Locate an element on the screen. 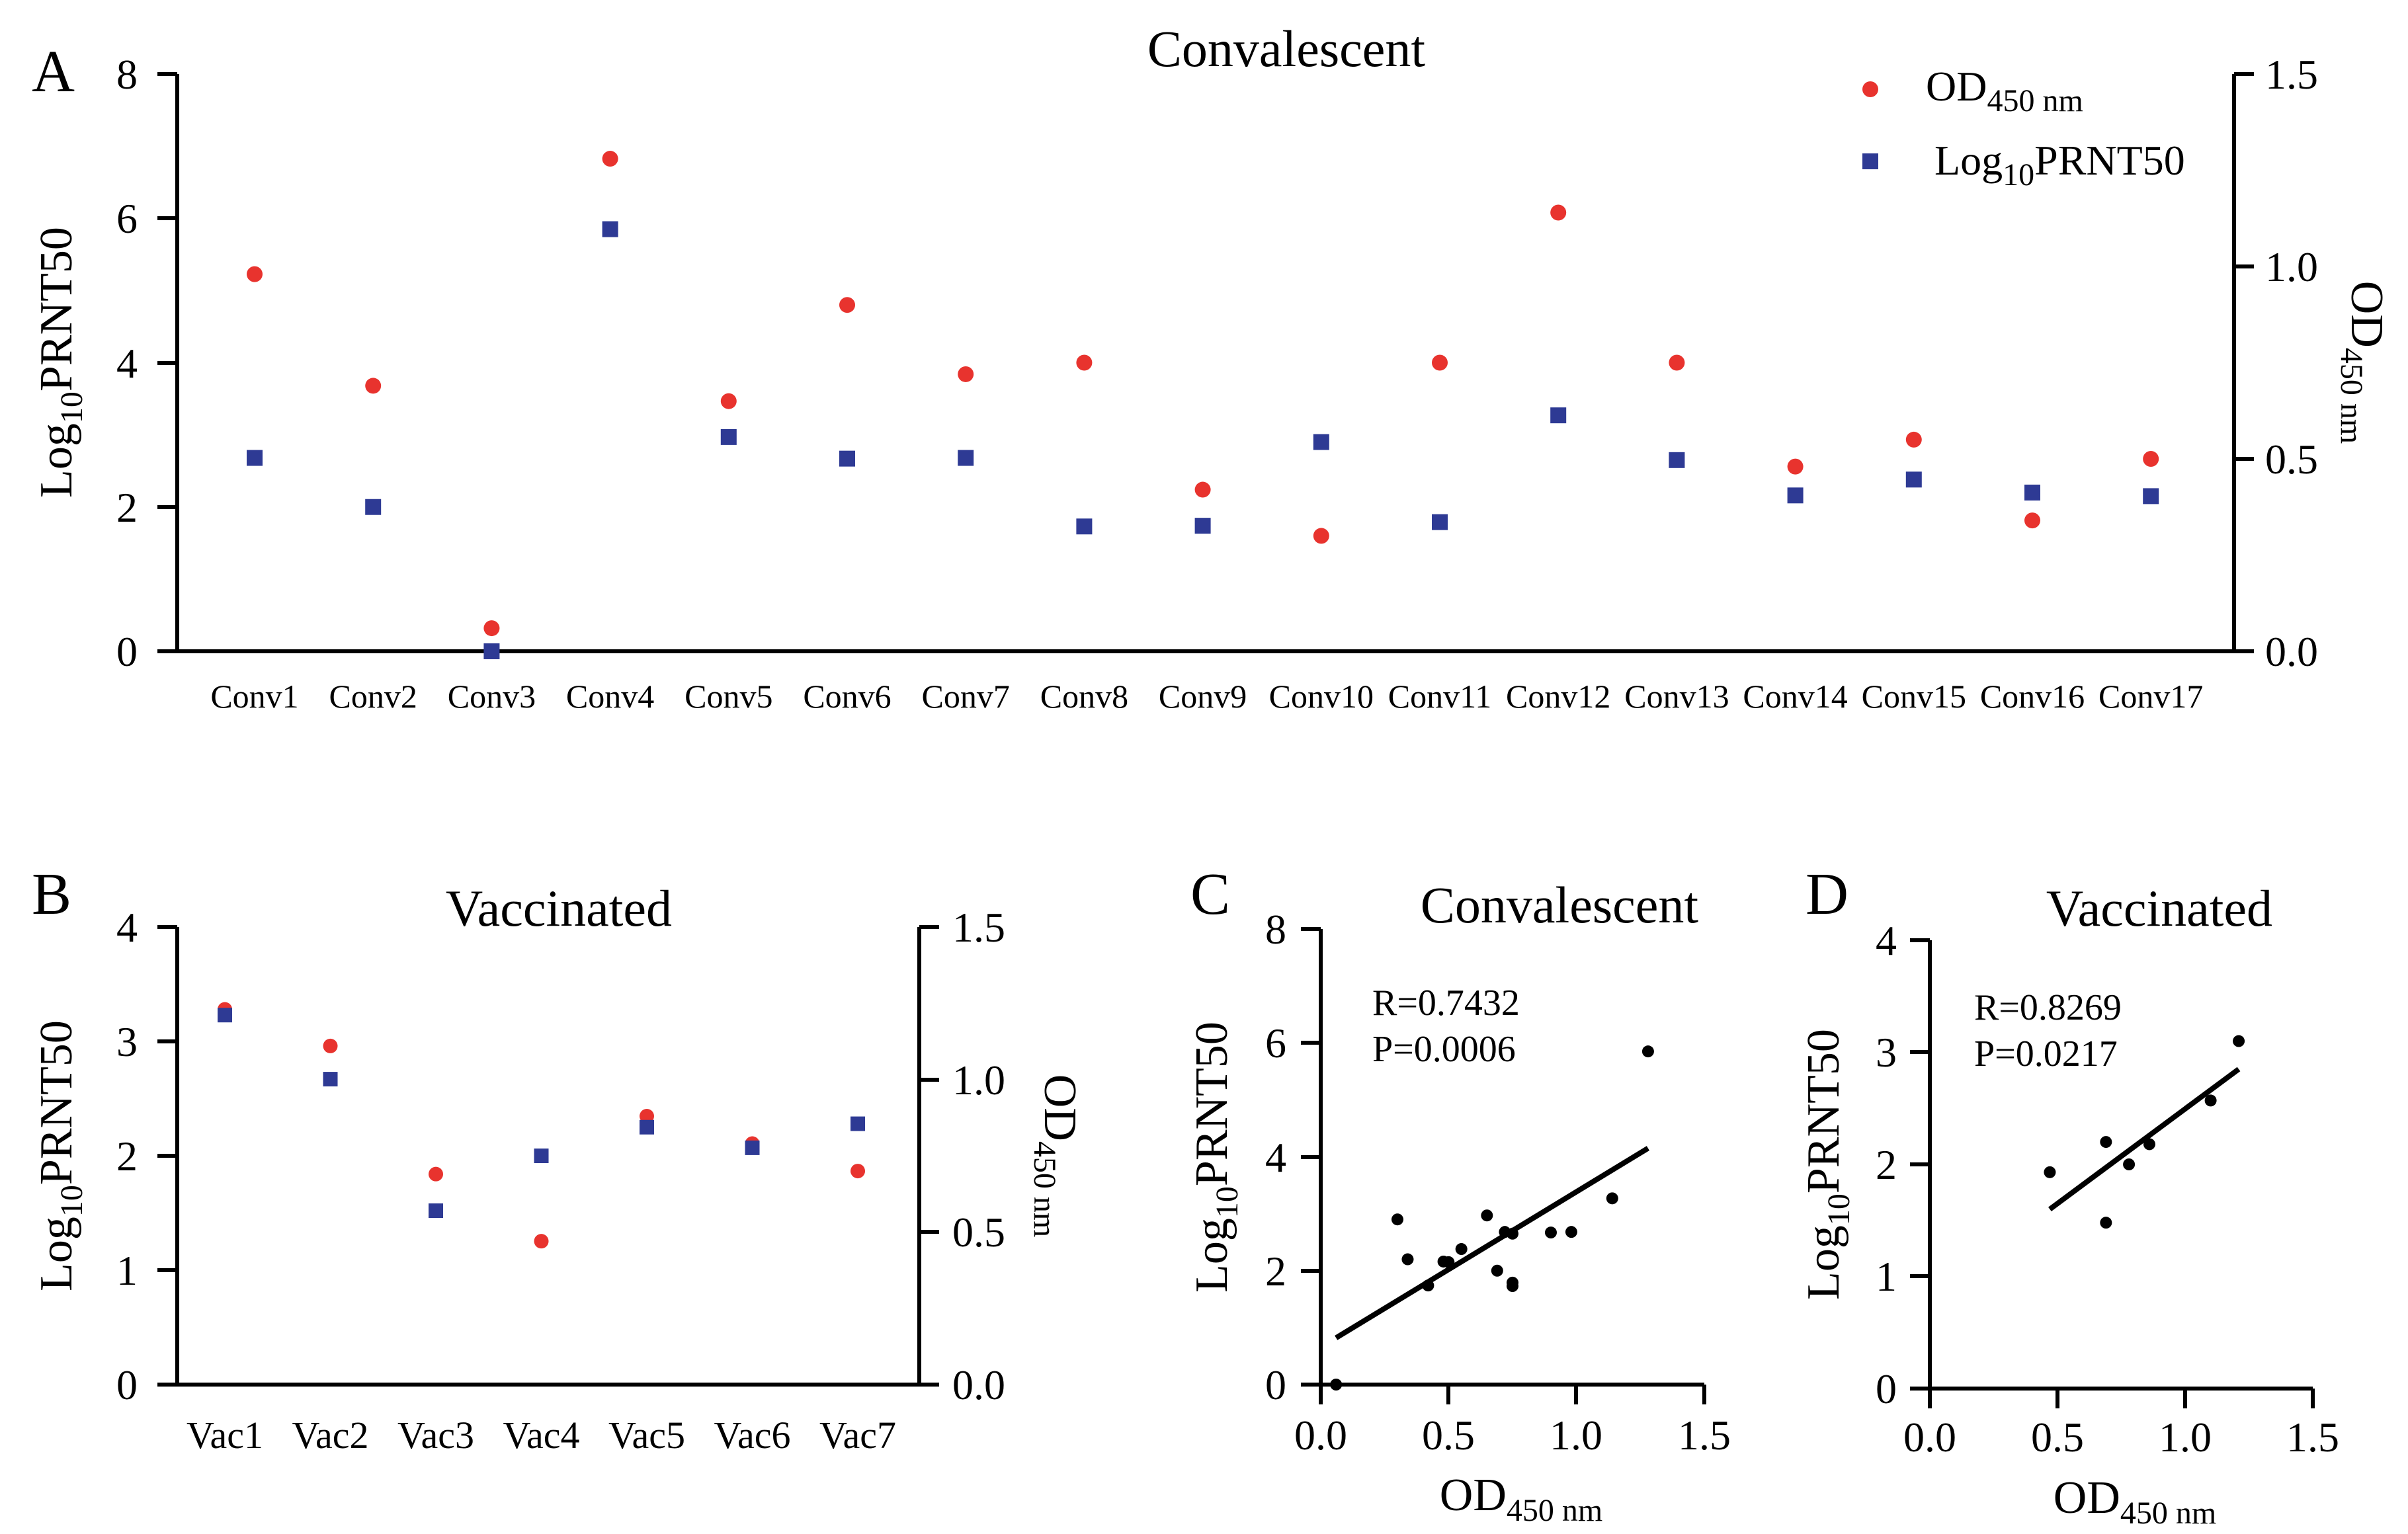 Image resolution: width=2408 pixels, height=1534 pixels. panel-b-left-axis-label: Log10PRNT50 is located at coordinates (60, 1155).